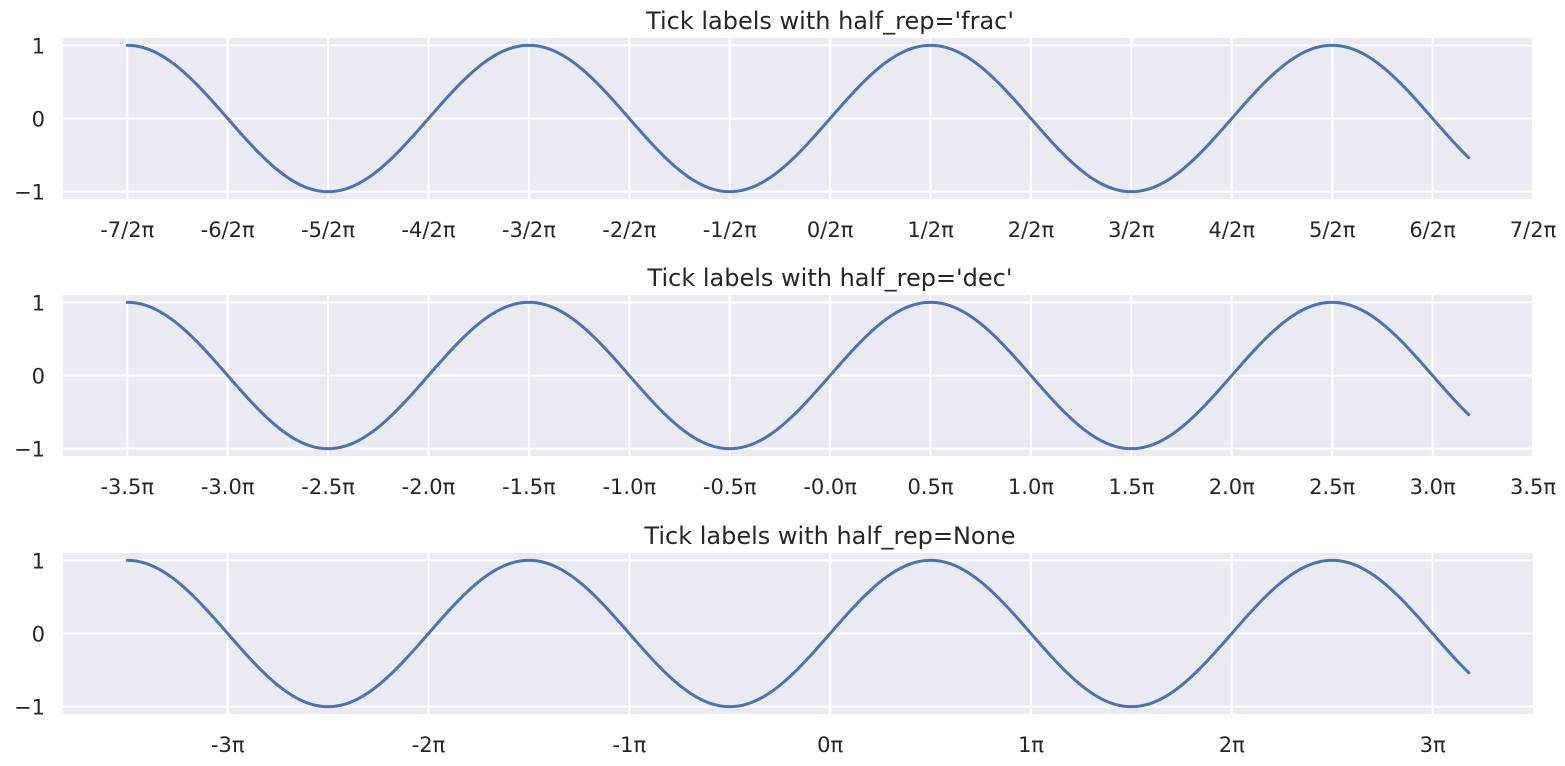  What do you see at coordinates (1432, 230) in the screenshot?
I see `x-tick-label: 6/2π` at bounding box center [1432, 230].